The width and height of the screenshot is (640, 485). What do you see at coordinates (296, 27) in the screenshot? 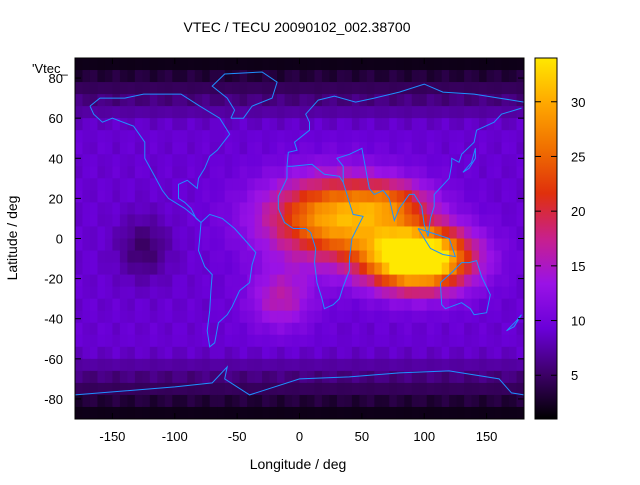
I see `chart-title: VTEC / TECU 20090102_002.38700` at bounding box center [296, 27].